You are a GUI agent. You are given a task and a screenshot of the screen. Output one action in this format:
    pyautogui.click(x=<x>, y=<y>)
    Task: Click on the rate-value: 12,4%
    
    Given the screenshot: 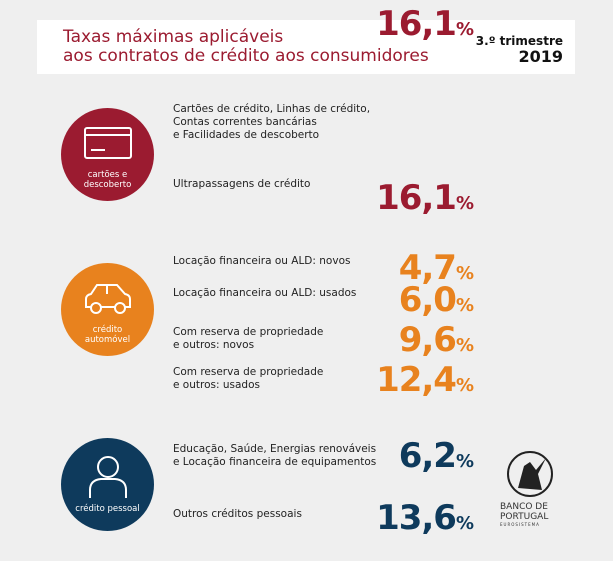 What is the action you would take?
    pyautogui.click(x=425, y=380)
    